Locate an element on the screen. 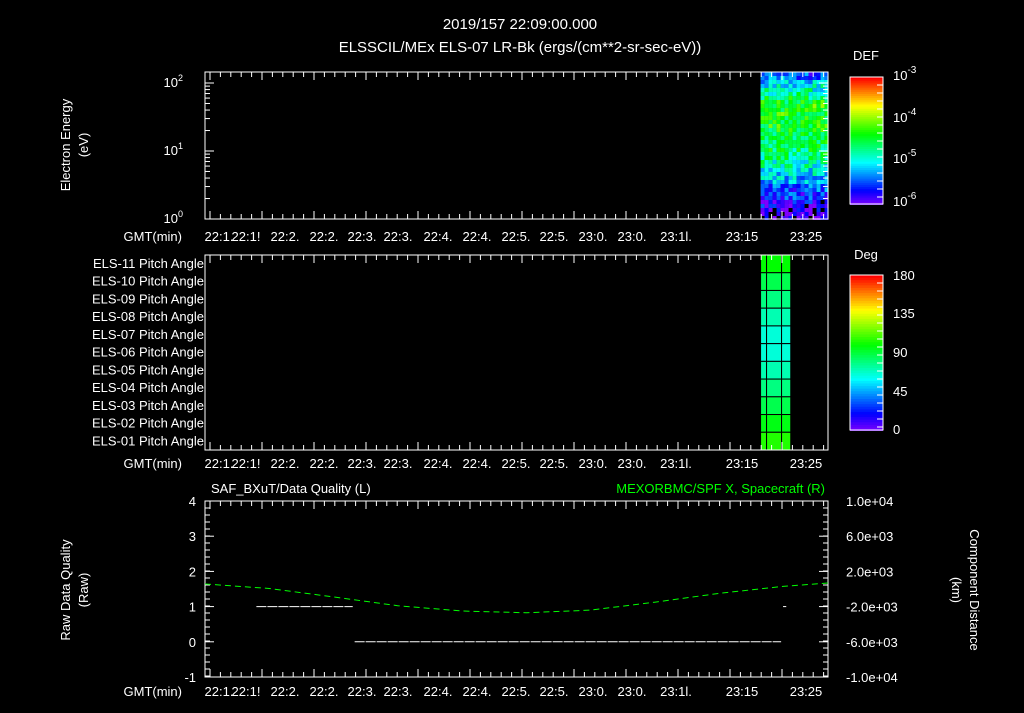 This screenshot has height=713, width=1024. colorbar-tick-base: 10 is located at coordinates (900, 75).